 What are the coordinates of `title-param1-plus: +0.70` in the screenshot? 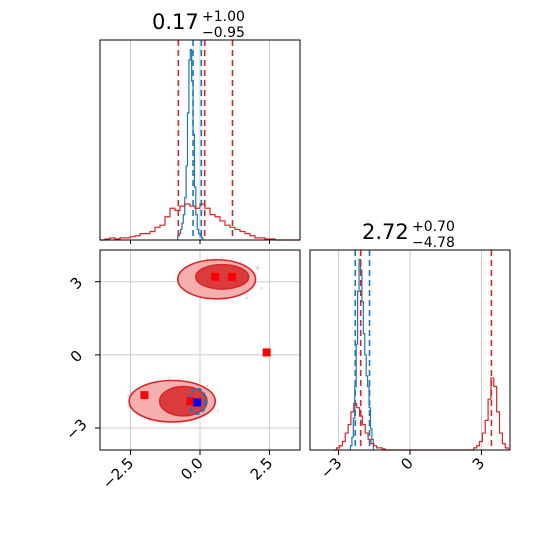 It's located at (433, 227).